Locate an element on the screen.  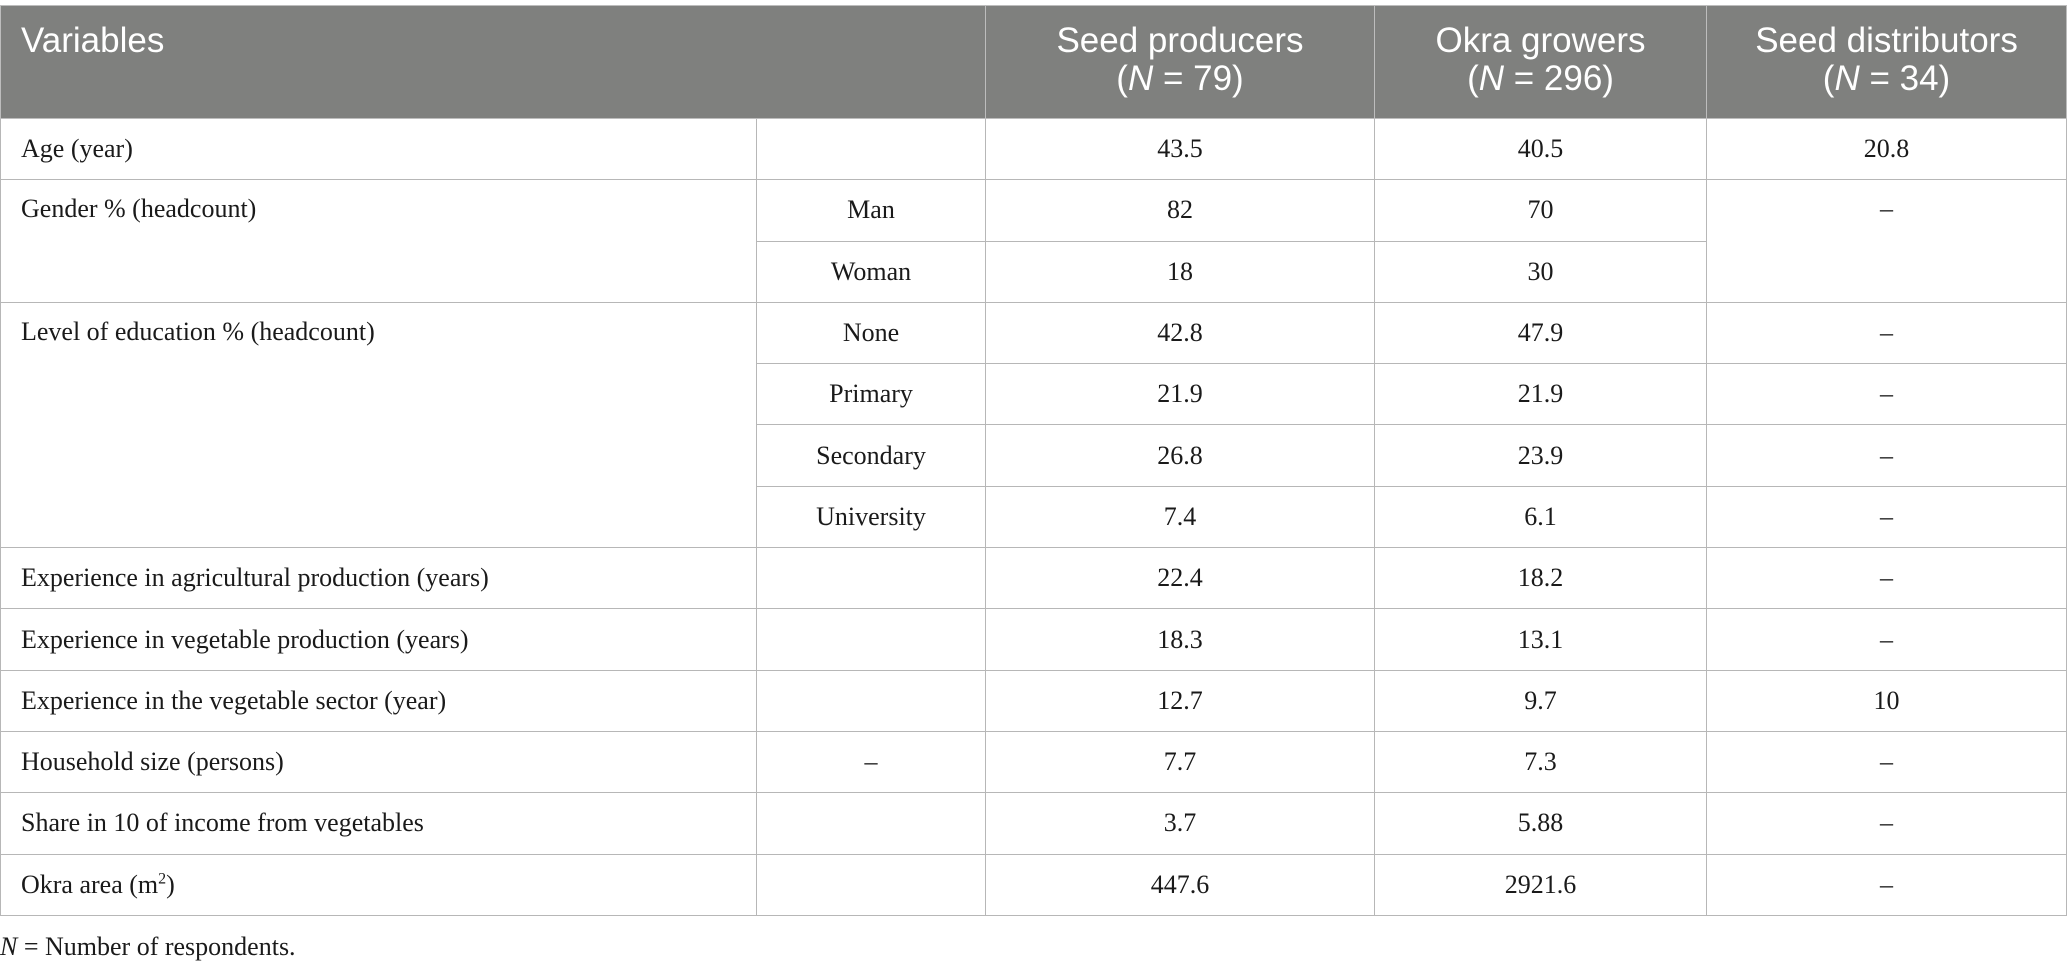
table-row-age: Age (year) 43.5 40.5 20.8 is located at coordinates (1033, 149).